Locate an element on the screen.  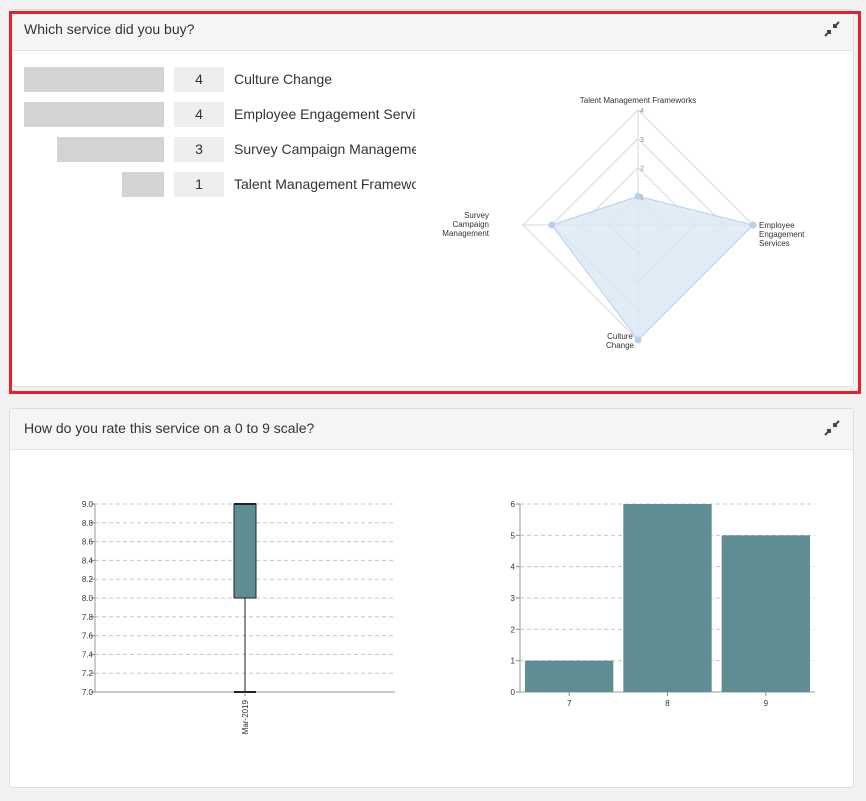
bar-row-talent-management: 1 Talent Management Frameworks is located at coordinates (224, 184).